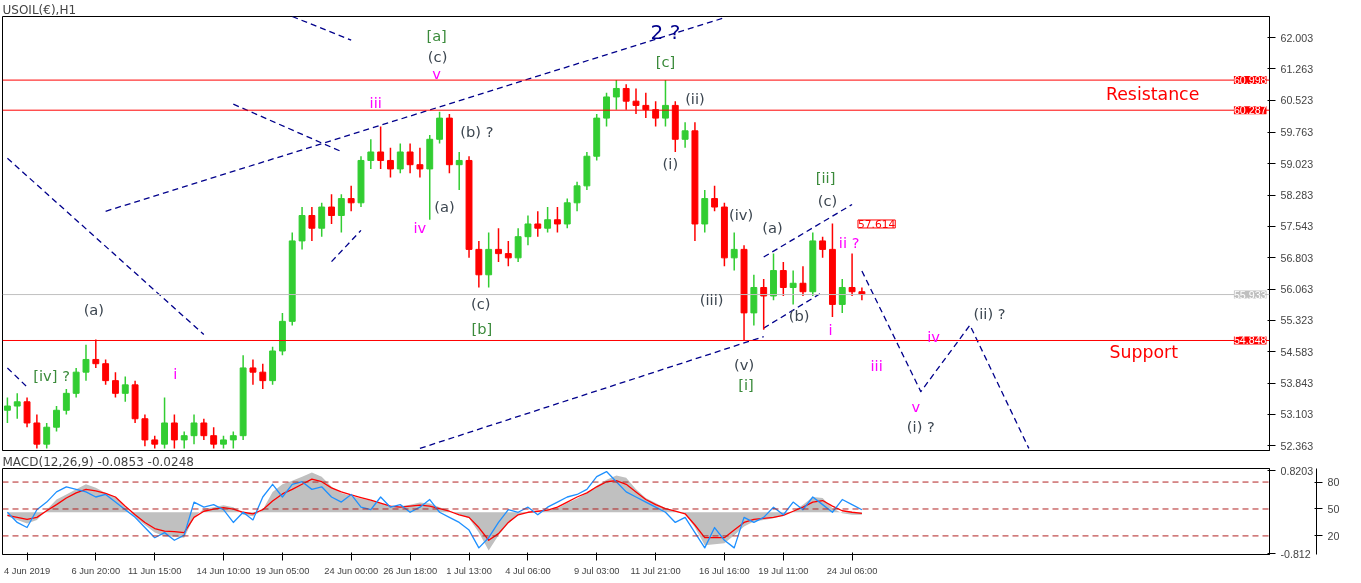  Describe the element at coordinates (436, 36) in the screenshot. I see `annotation: [a]` at that location.